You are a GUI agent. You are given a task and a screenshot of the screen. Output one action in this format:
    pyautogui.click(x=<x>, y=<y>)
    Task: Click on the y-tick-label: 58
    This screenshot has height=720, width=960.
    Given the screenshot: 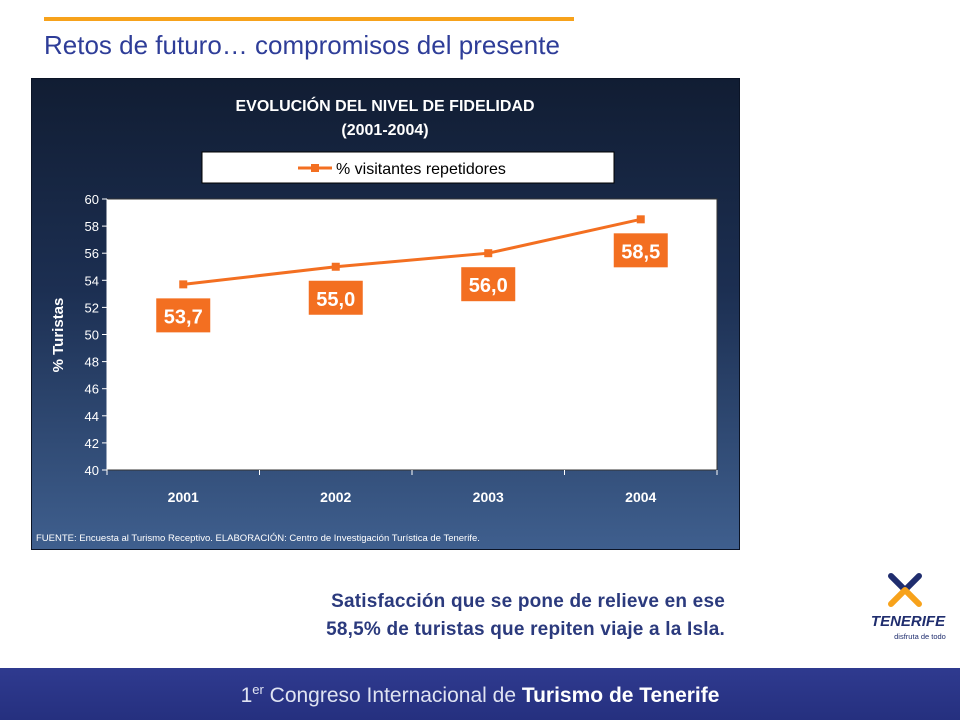 What is the action you would take?
    pyautogui.click(x=92, y=226)
    